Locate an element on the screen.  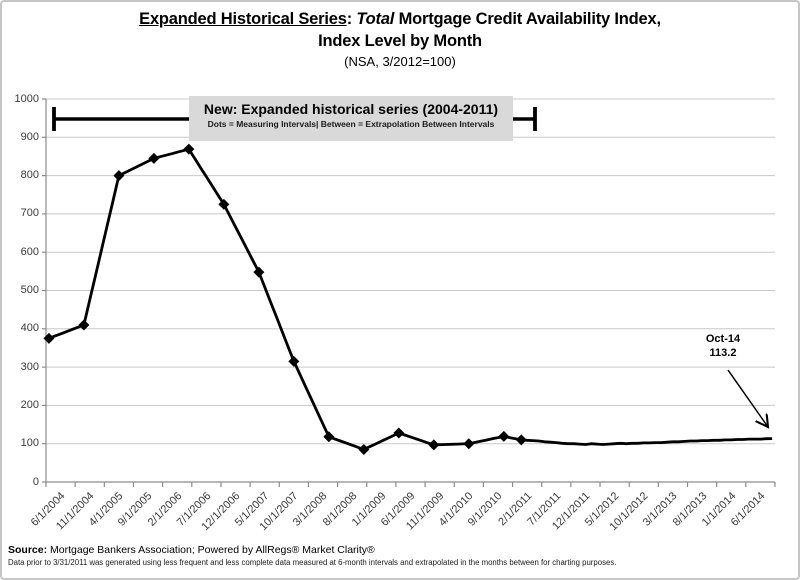
title-rest: Mortgage Credit Availability Index, is located at coordinates (527, 19).